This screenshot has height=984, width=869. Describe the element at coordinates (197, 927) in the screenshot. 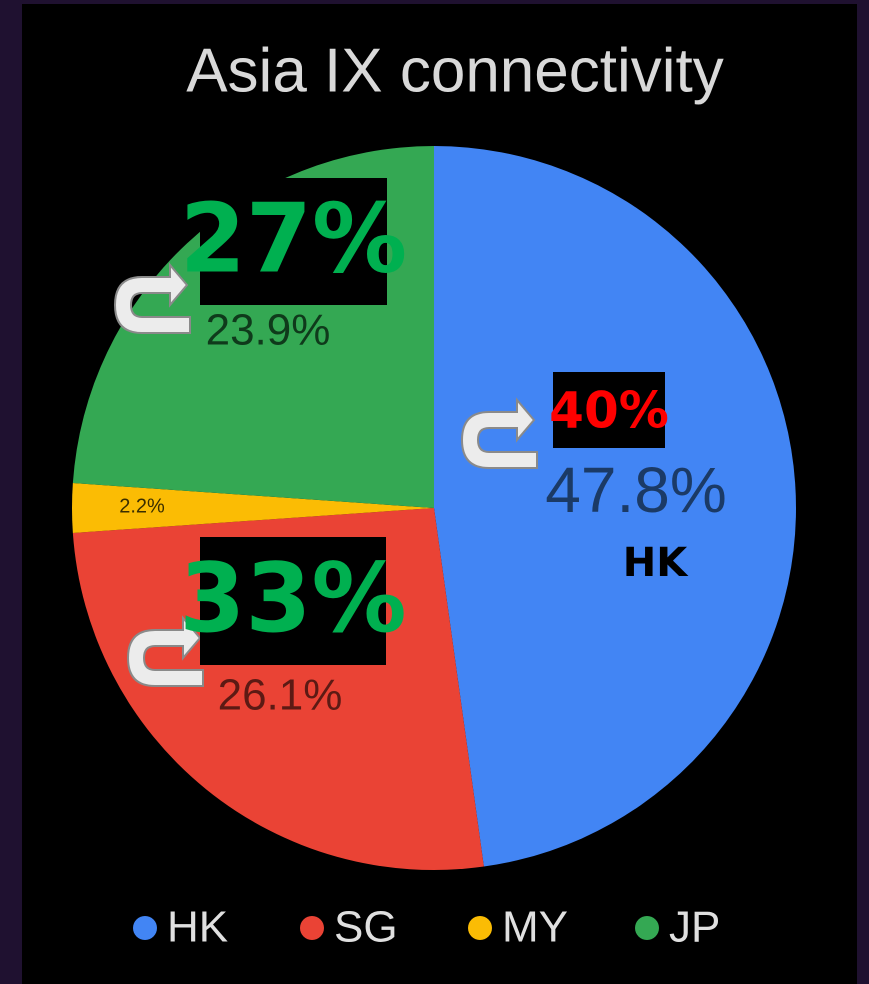

I see `legend-label: HK` at that location.